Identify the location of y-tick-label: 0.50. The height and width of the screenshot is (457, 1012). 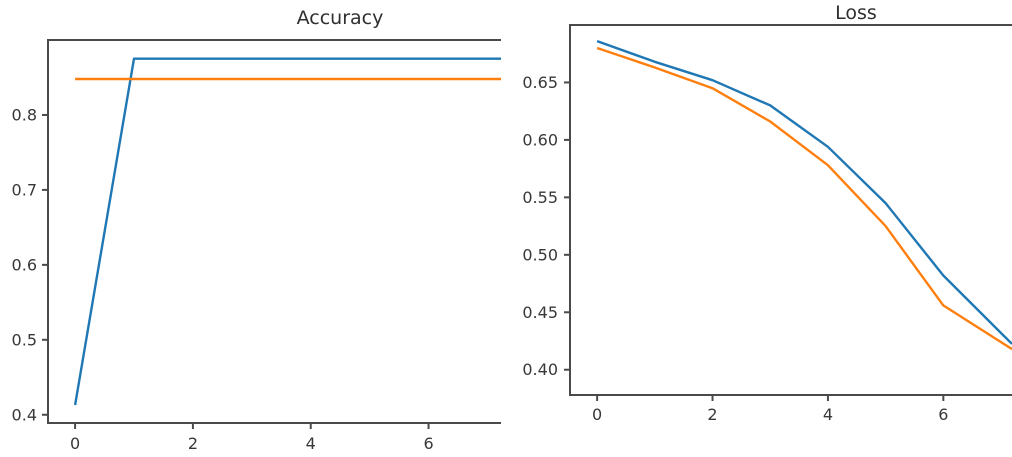
(540, 254).